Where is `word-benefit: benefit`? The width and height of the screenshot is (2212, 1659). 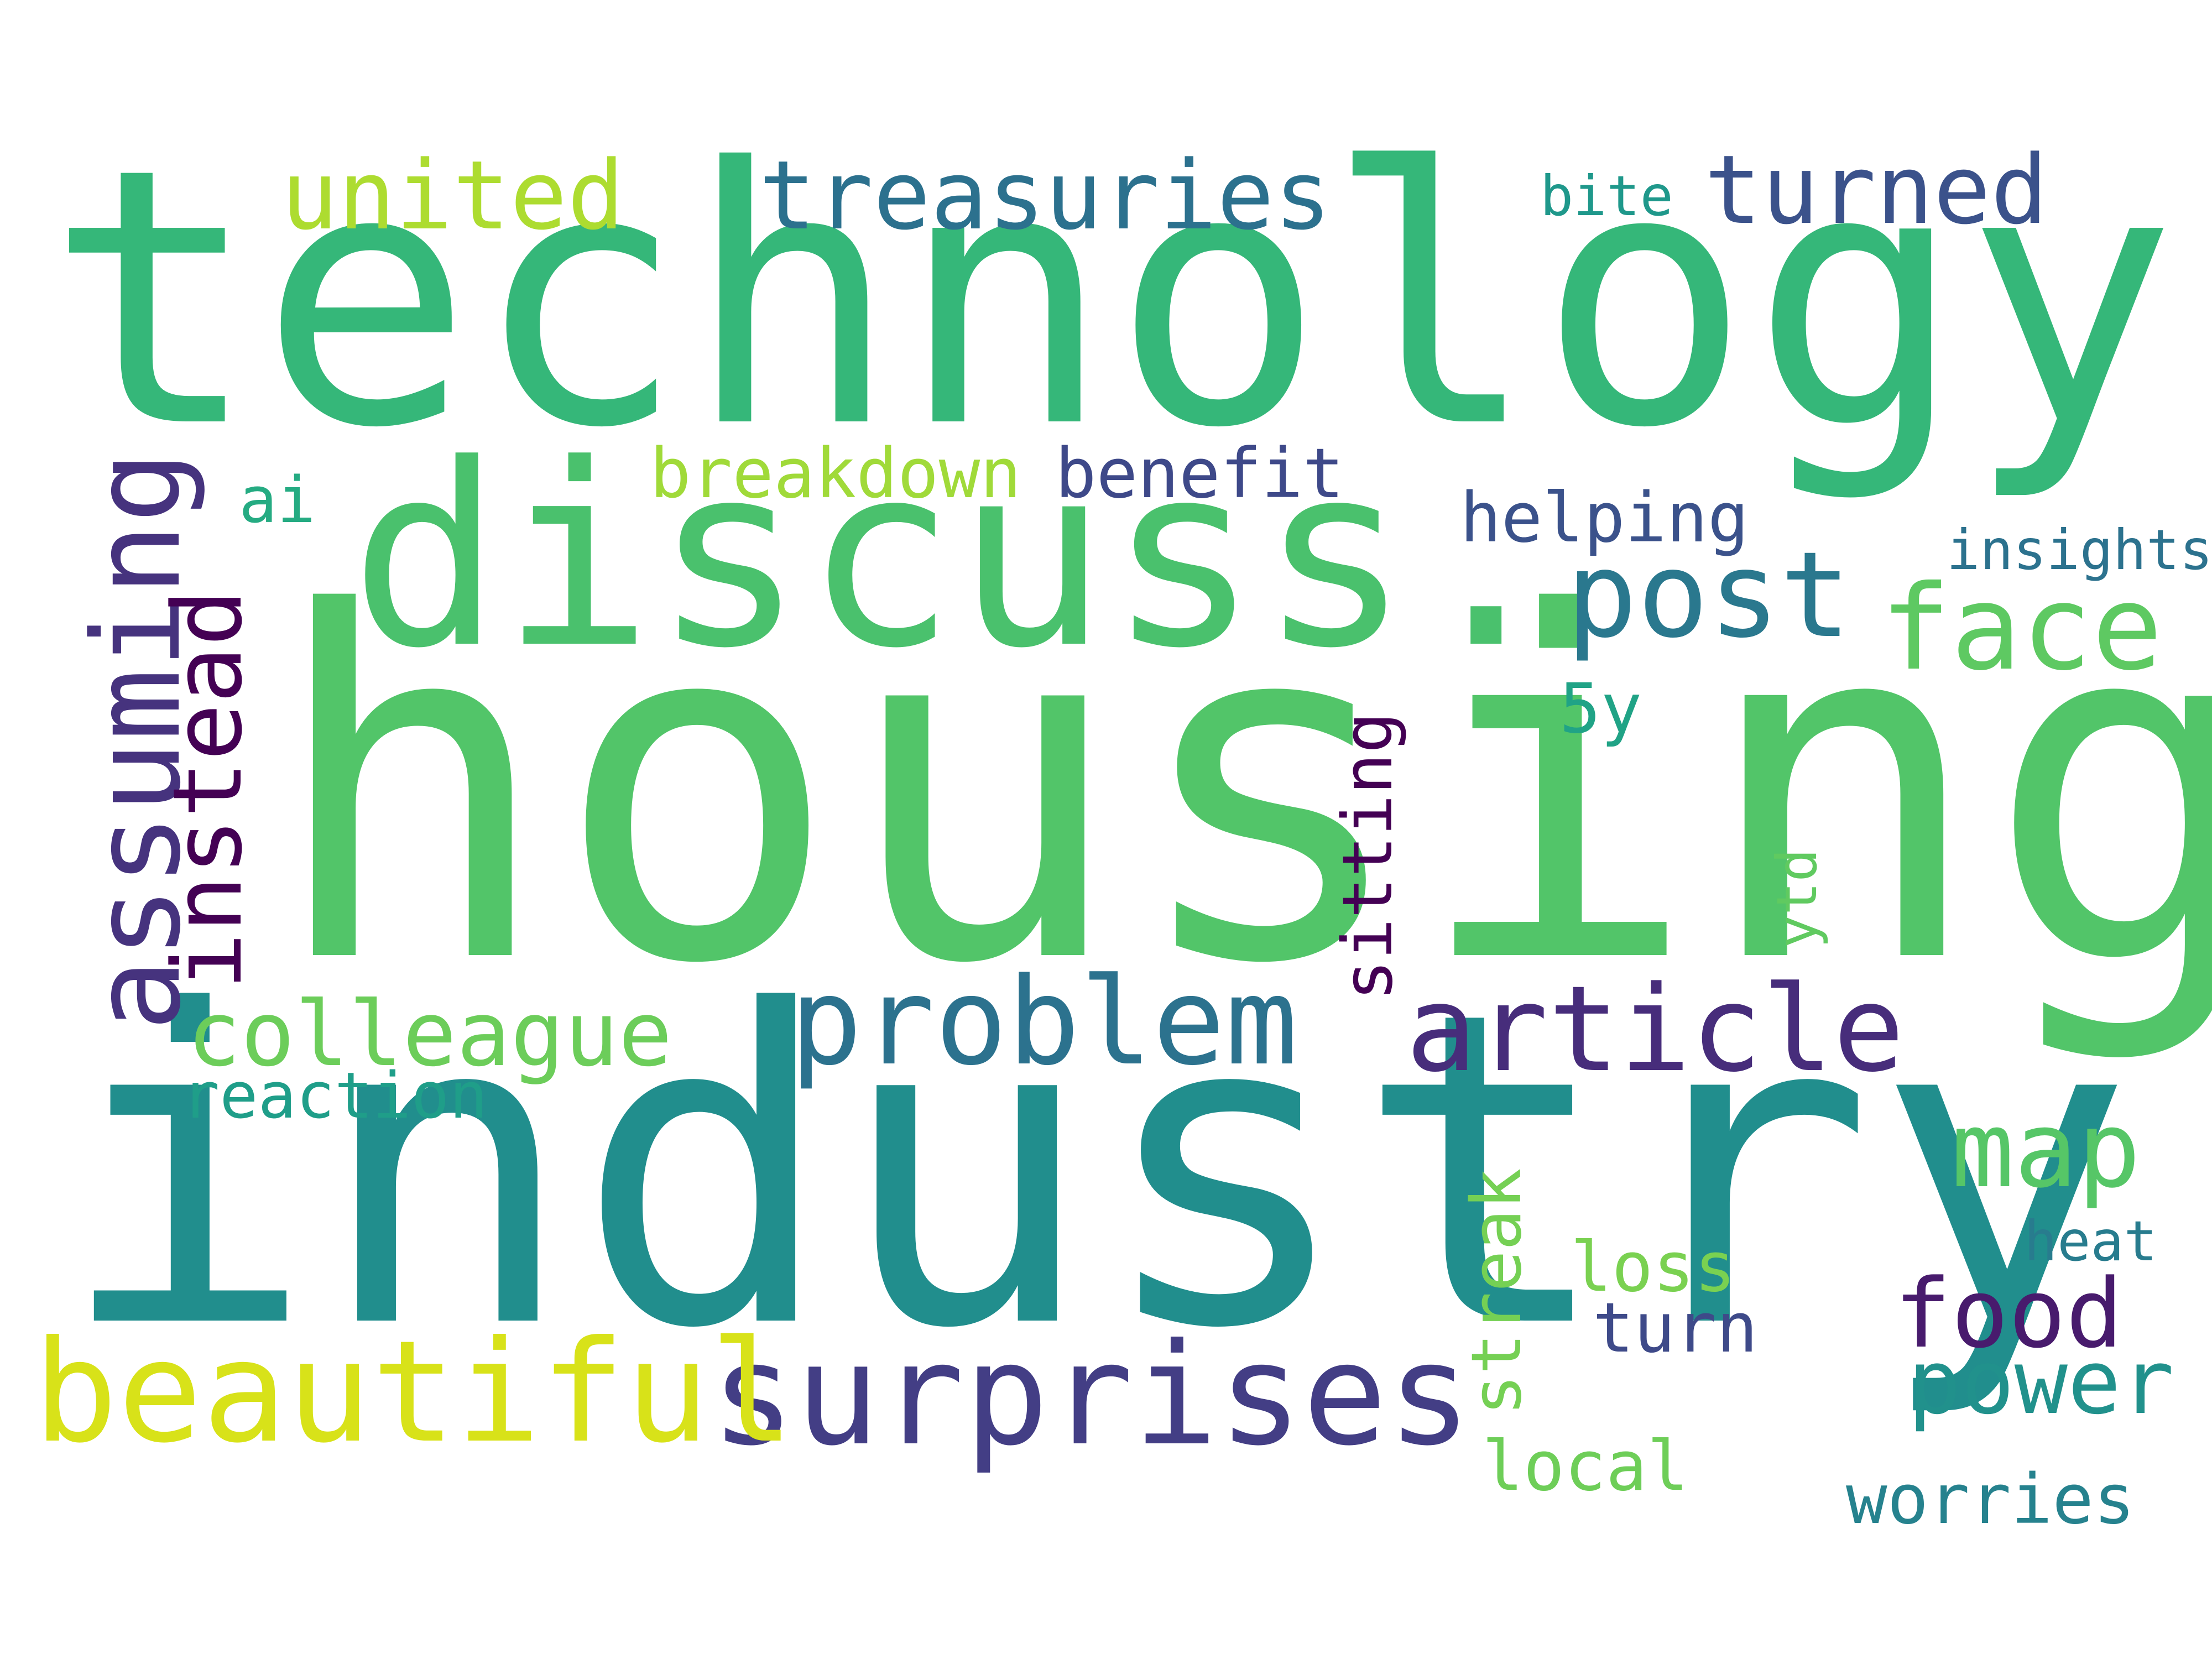
word-benefit: benefit is located at coordinates (1199, 474).